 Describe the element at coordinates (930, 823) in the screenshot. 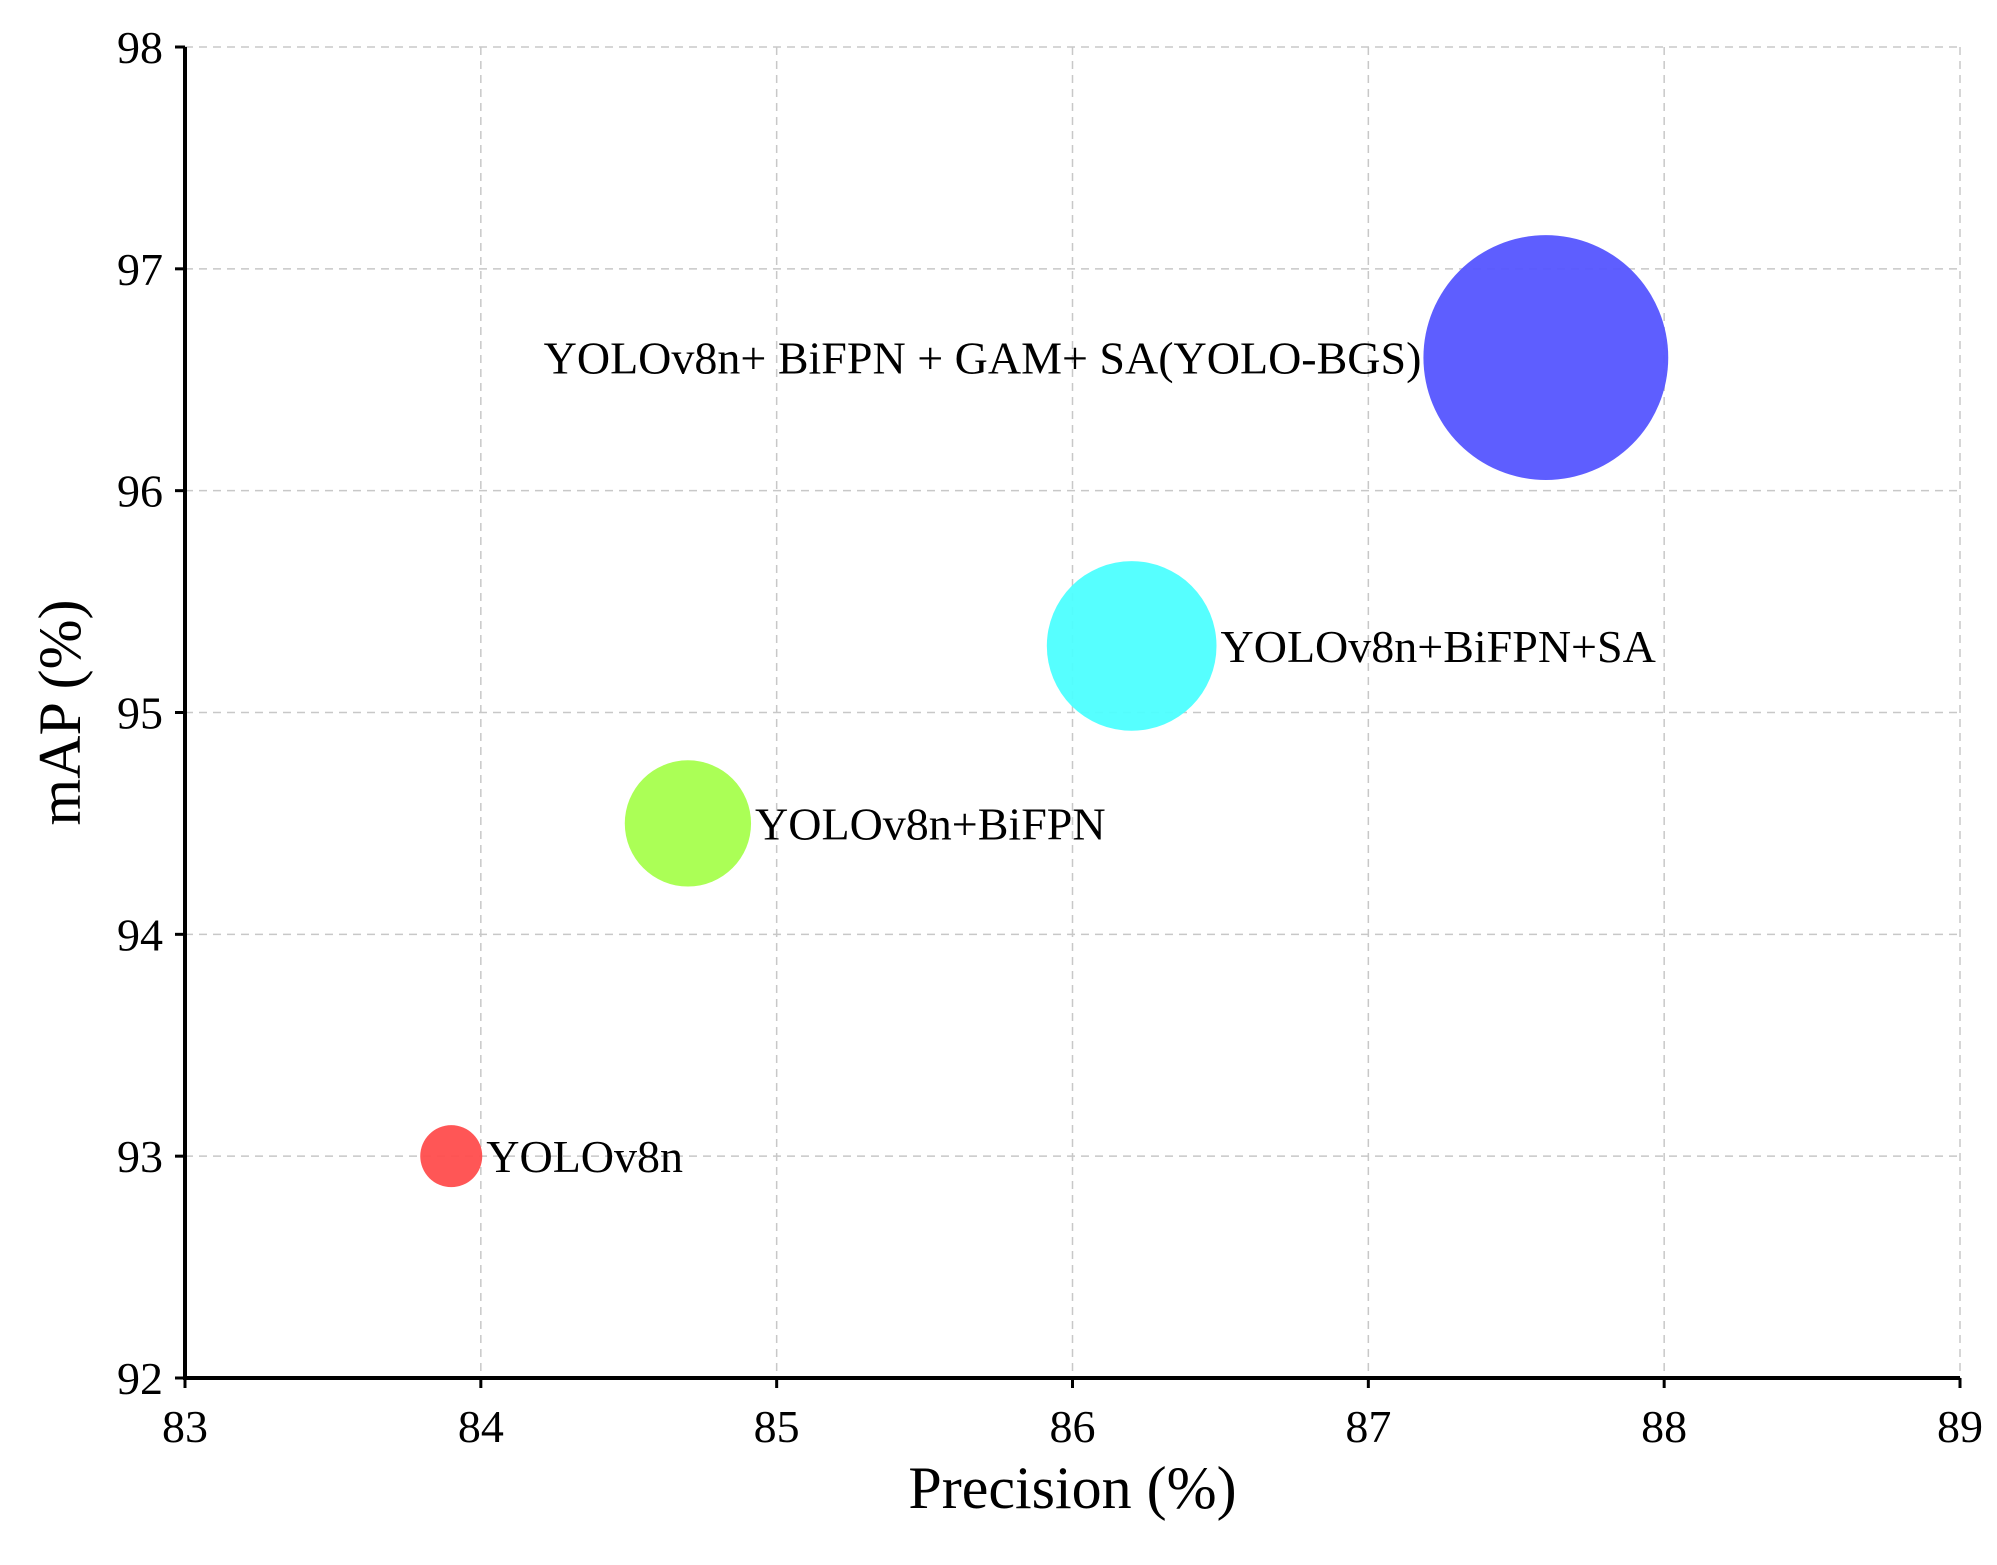

I see `data-label: YOLOv8n+BiFPN` at that location.